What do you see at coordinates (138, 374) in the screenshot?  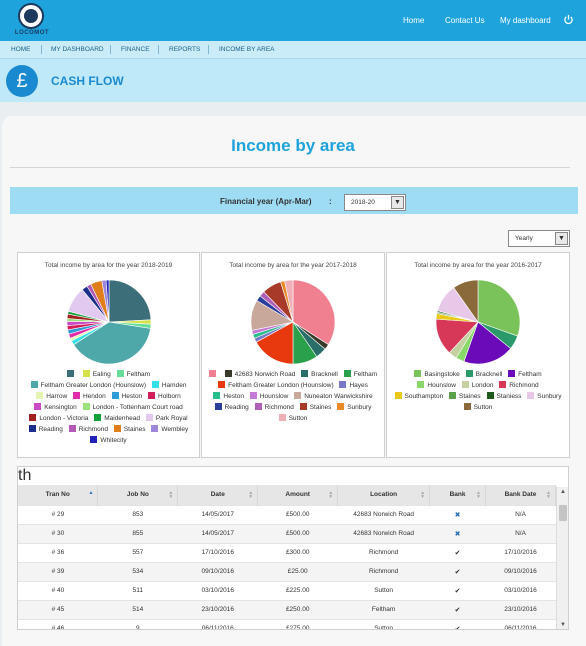 I see `legend-label: Feltham` at bounding box center [138, 374].